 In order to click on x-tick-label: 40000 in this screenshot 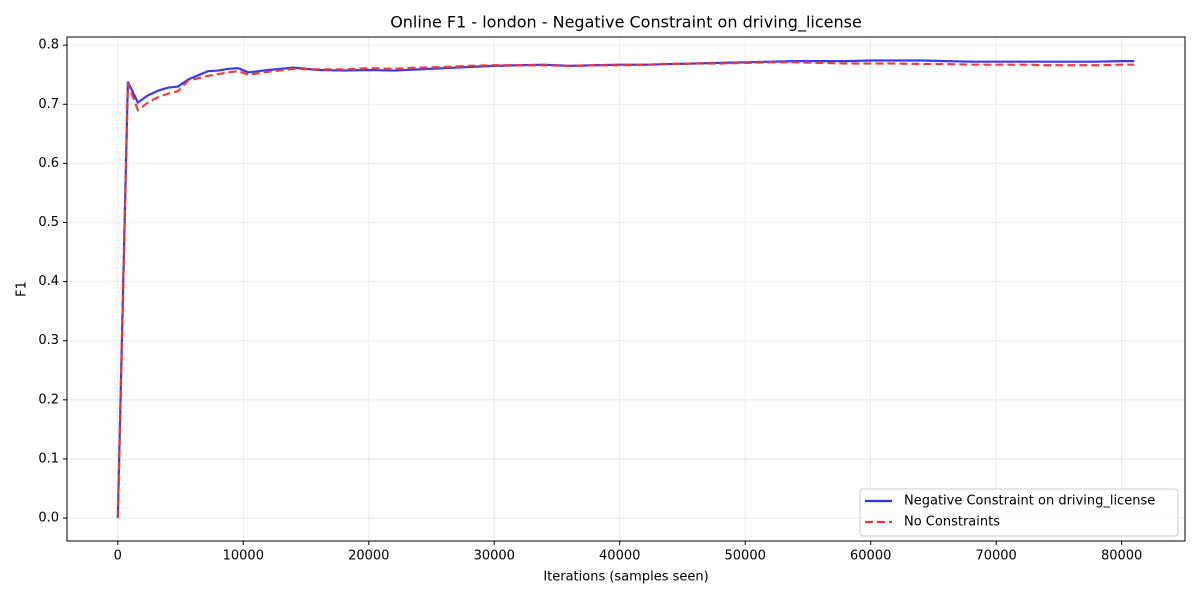, I will do `click(619, 556)`.